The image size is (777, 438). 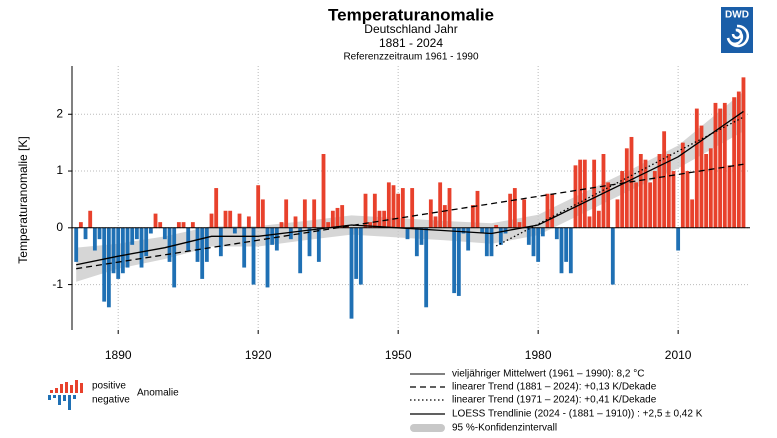 What do you see at coordinates (59, 113) in the screenshot?
I see `y-tick-label: 2` at bounding box center [59, 113].